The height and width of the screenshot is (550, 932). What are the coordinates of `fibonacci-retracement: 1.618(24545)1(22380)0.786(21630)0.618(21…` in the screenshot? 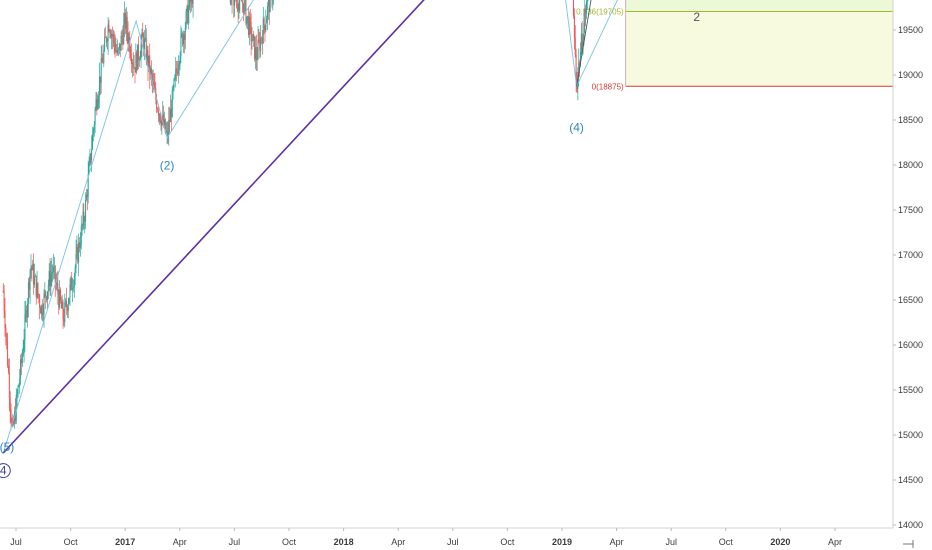 It's located at (734, 45).